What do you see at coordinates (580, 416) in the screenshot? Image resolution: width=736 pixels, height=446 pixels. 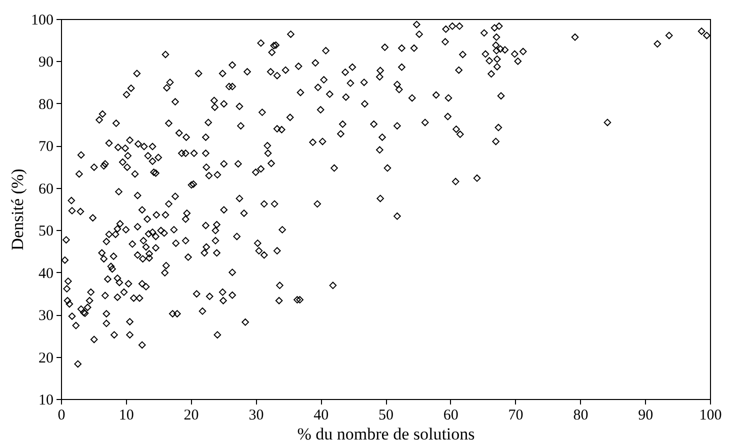 I see `x-tick-label: 80` at bounding box center [580, 416].